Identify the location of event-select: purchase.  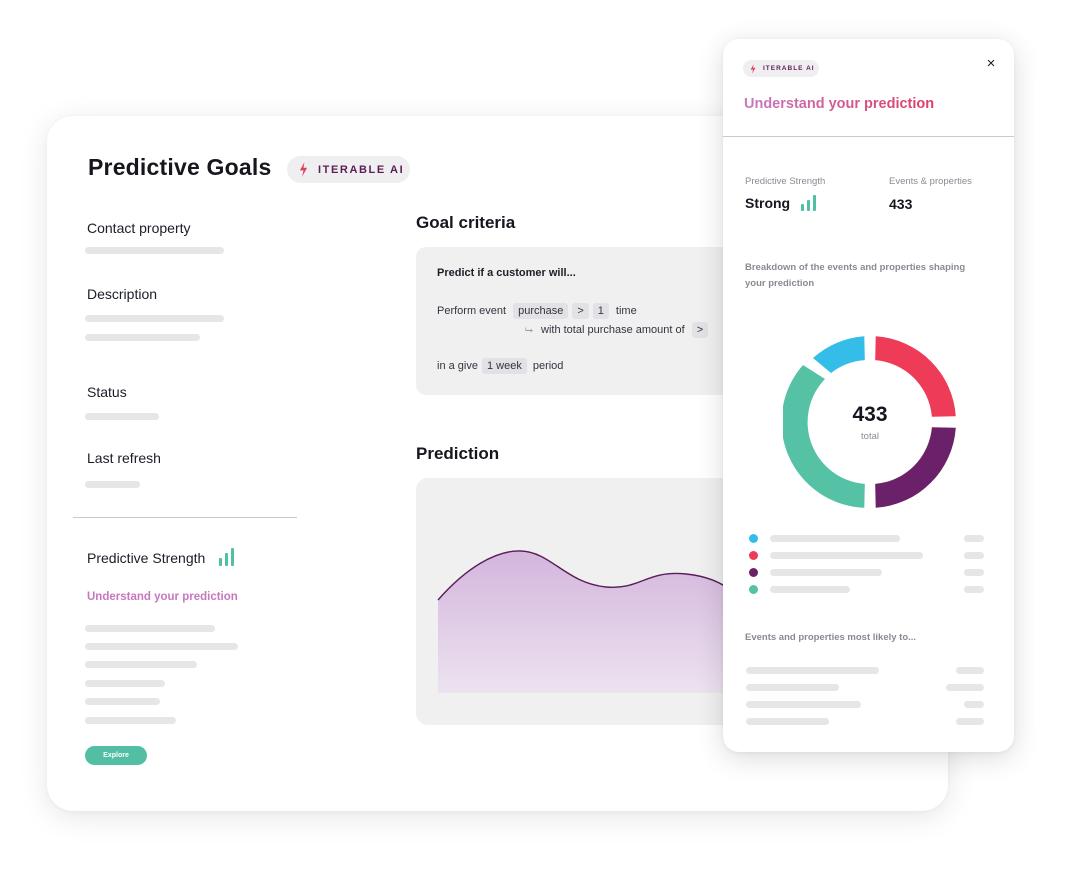
(541, 311).